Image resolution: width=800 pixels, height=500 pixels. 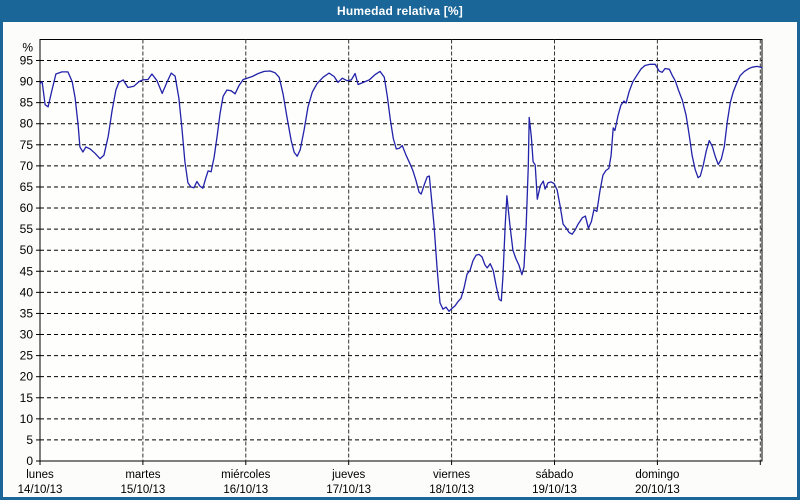 What do you see at coordinates (27, 166) in the screenshot?
I see `svg-text: 70` at bounding box center [27, 166].